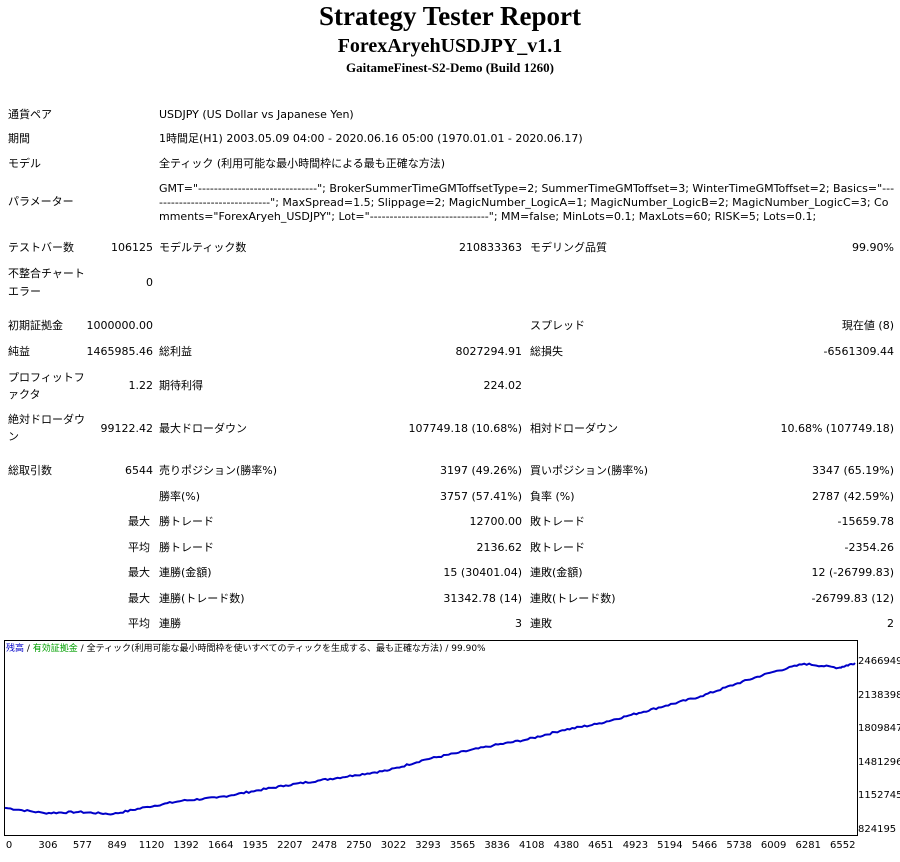 This screenshot has height=862, width=900. I want to click on x-tick-label: 3293, so click(428, 845).